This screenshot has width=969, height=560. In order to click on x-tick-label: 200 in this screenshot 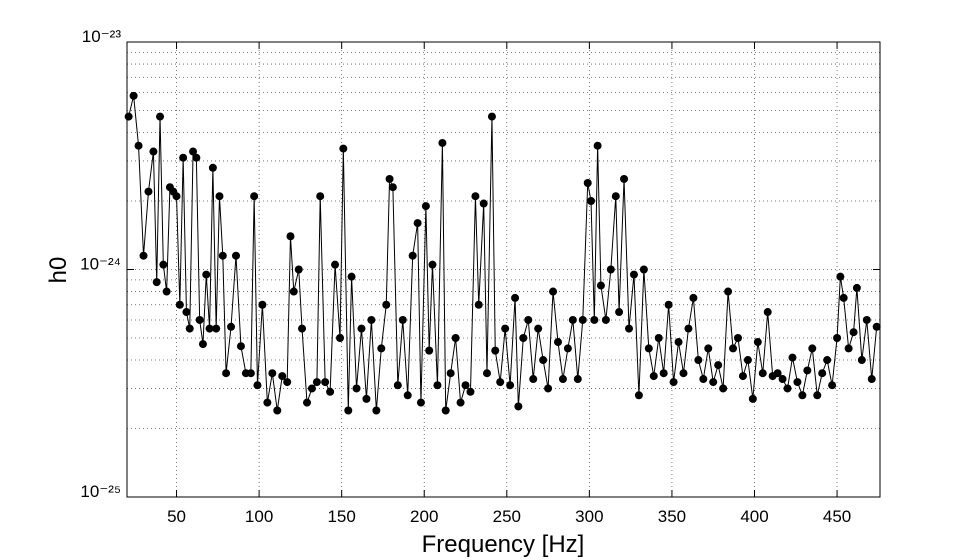, I will do `click(424, 516)`.